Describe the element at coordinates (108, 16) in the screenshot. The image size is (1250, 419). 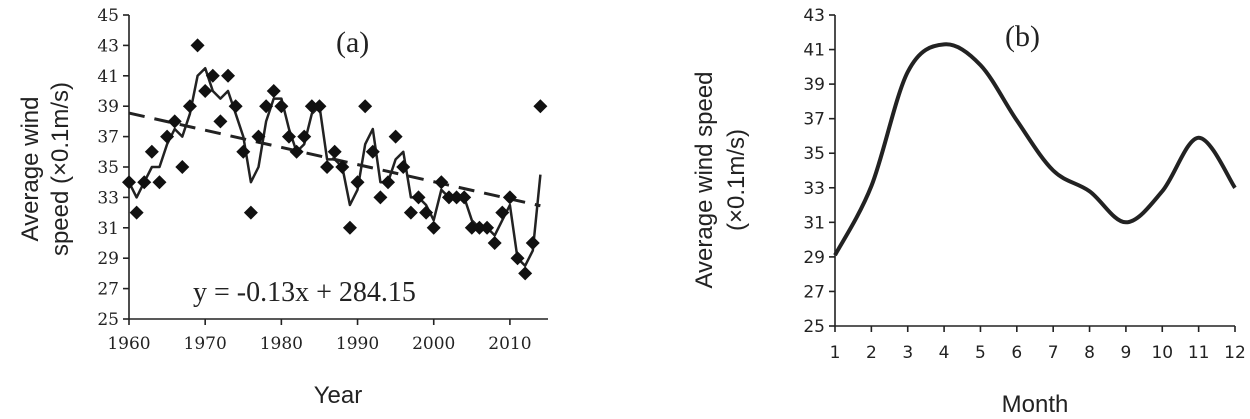
I see `panel-a-y-tick-label: 45` at that location.